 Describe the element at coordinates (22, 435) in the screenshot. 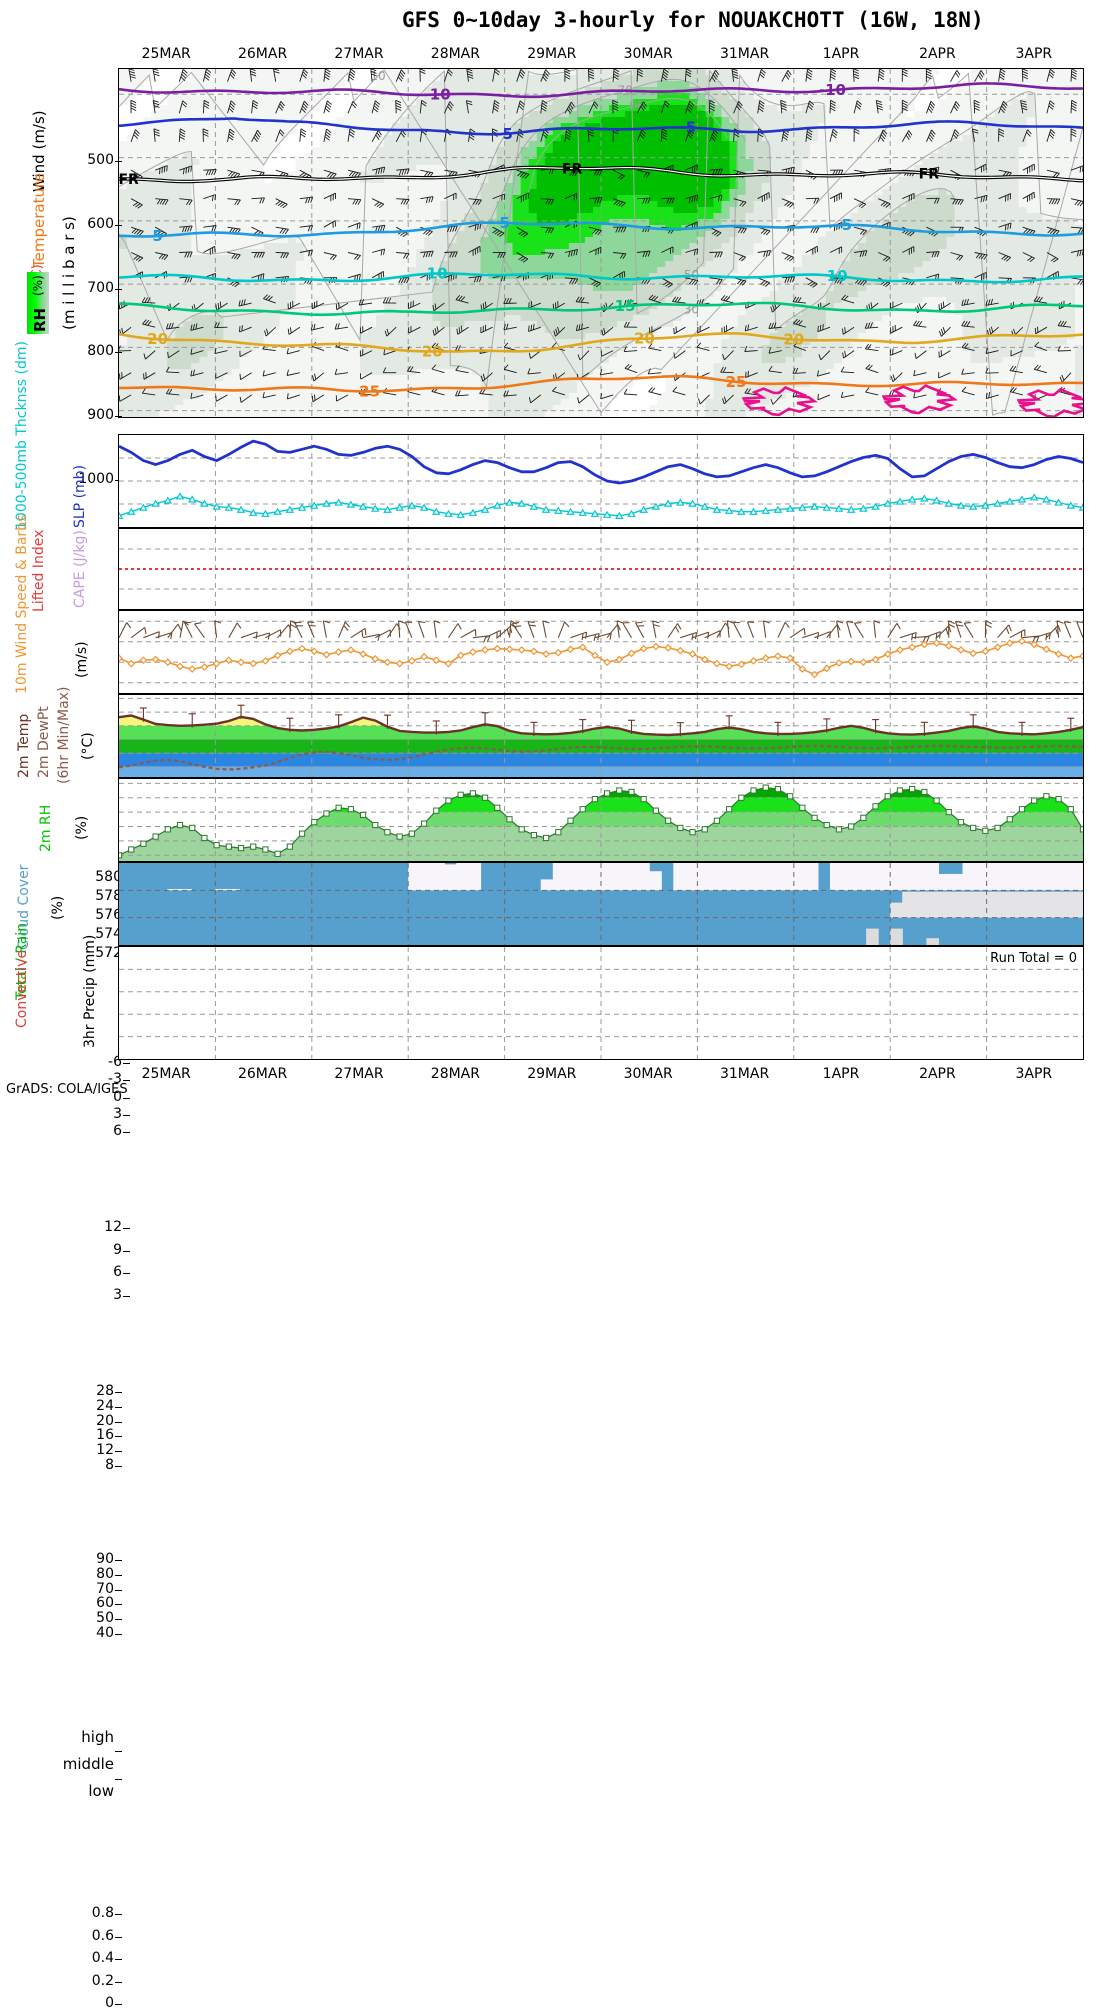

I see `axis-label-thickness: 1000-500mb Thcknss (dm)` at that location.